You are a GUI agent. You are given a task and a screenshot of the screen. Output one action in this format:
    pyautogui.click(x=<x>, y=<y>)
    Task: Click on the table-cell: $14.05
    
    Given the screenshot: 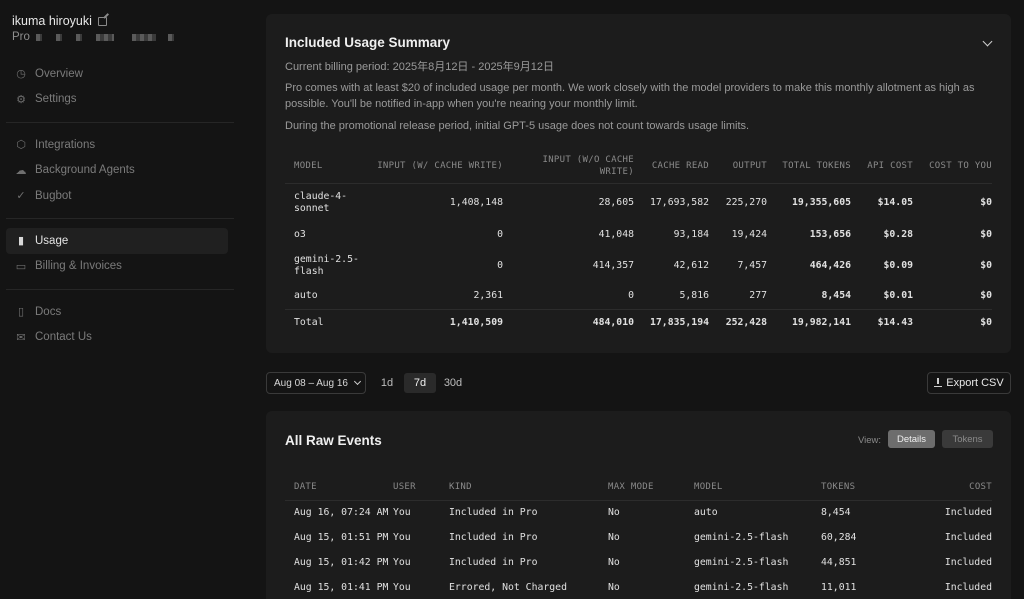 What is the action you would take?
    pyautogui.click(x=895, y=202)
    